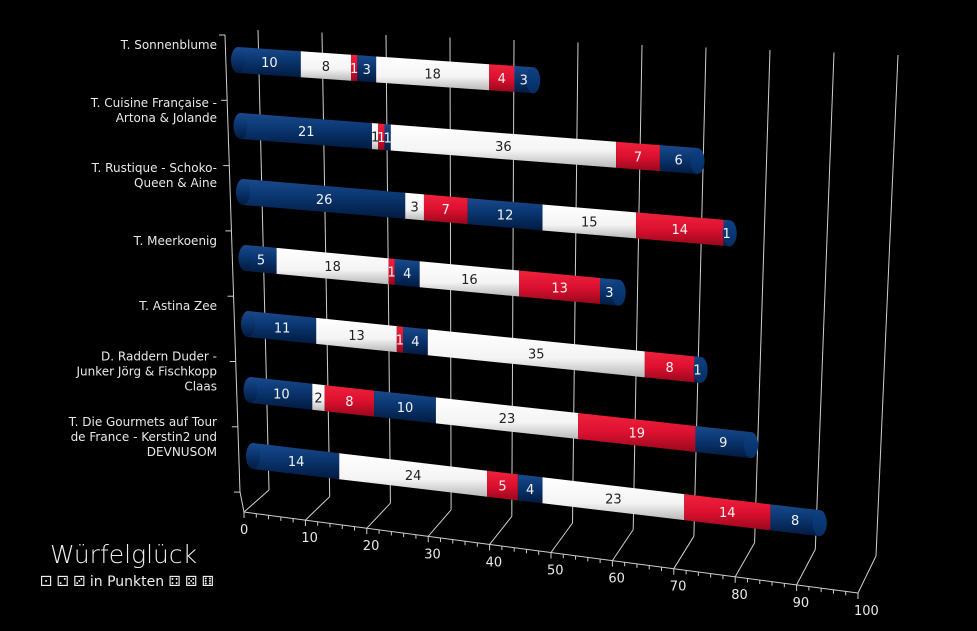  Describe the element at coordinates (146, 372) in the screenshot. I see `category-label: Junker Jörg & Fischkopp` at that location.